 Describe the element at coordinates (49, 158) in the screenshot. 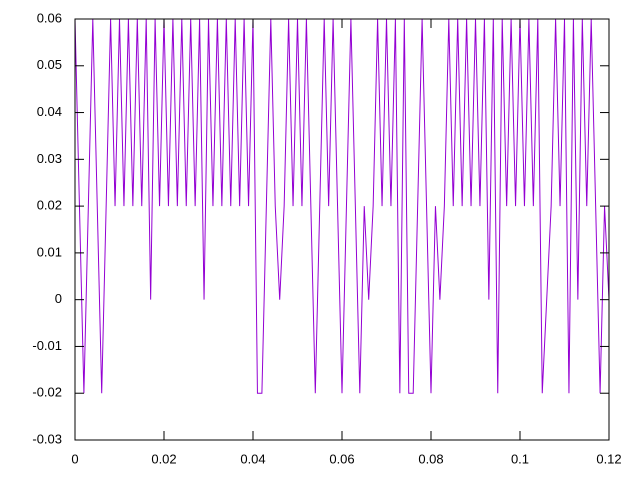

I see `y-tick-label: 0.03` at that location.